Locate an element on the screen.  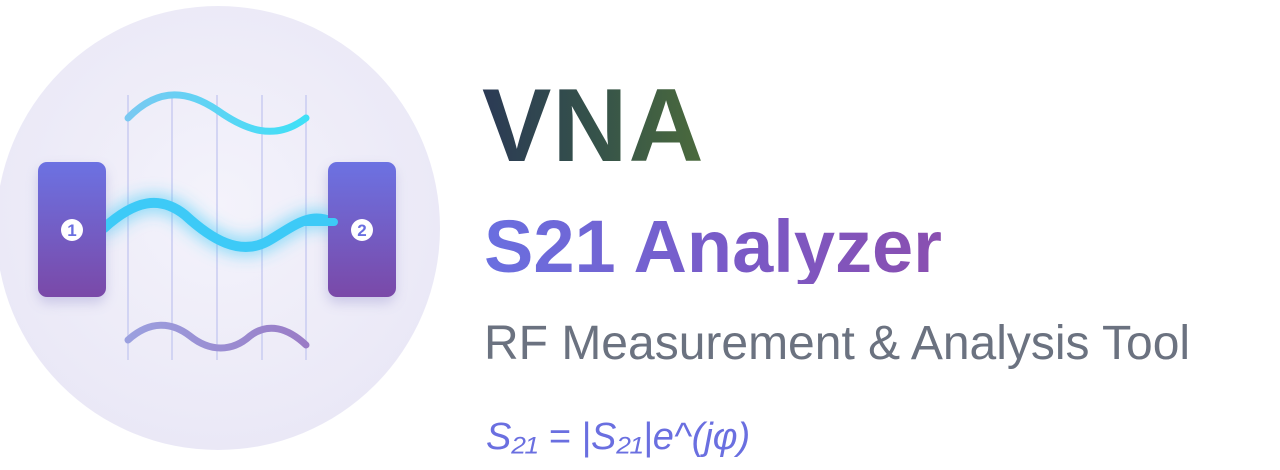
phase-wave is located at coordinates (217, 336).